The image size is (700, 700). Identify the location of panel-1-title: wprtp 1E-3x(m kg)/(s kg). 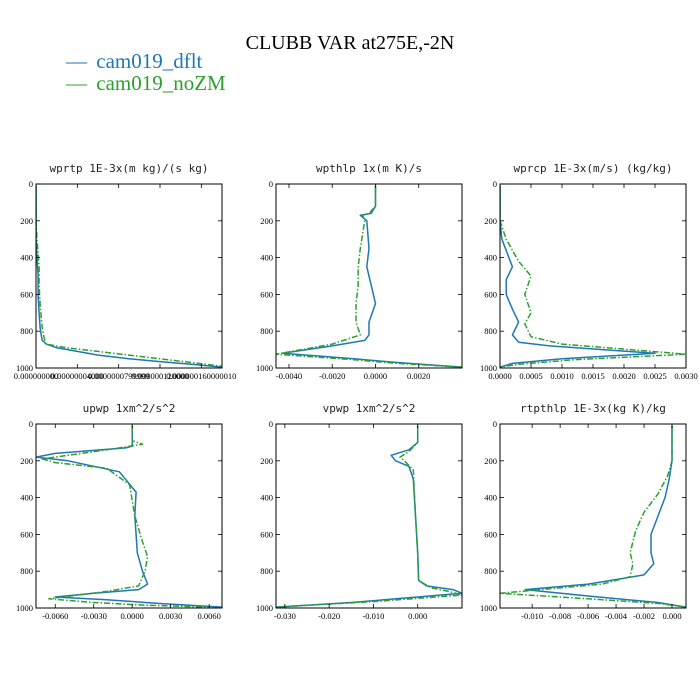
(129, 168).